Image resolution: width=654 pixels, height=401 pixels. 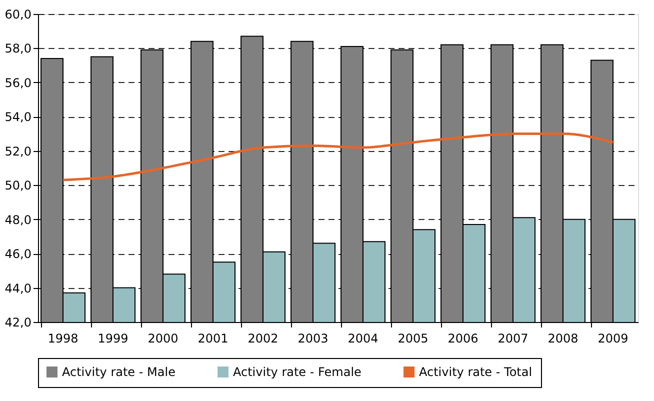 What do you see at coordinates (18, 323) in the screenshot?
I see `y-tick-label: 42,0` at bounding box center [18, 323].